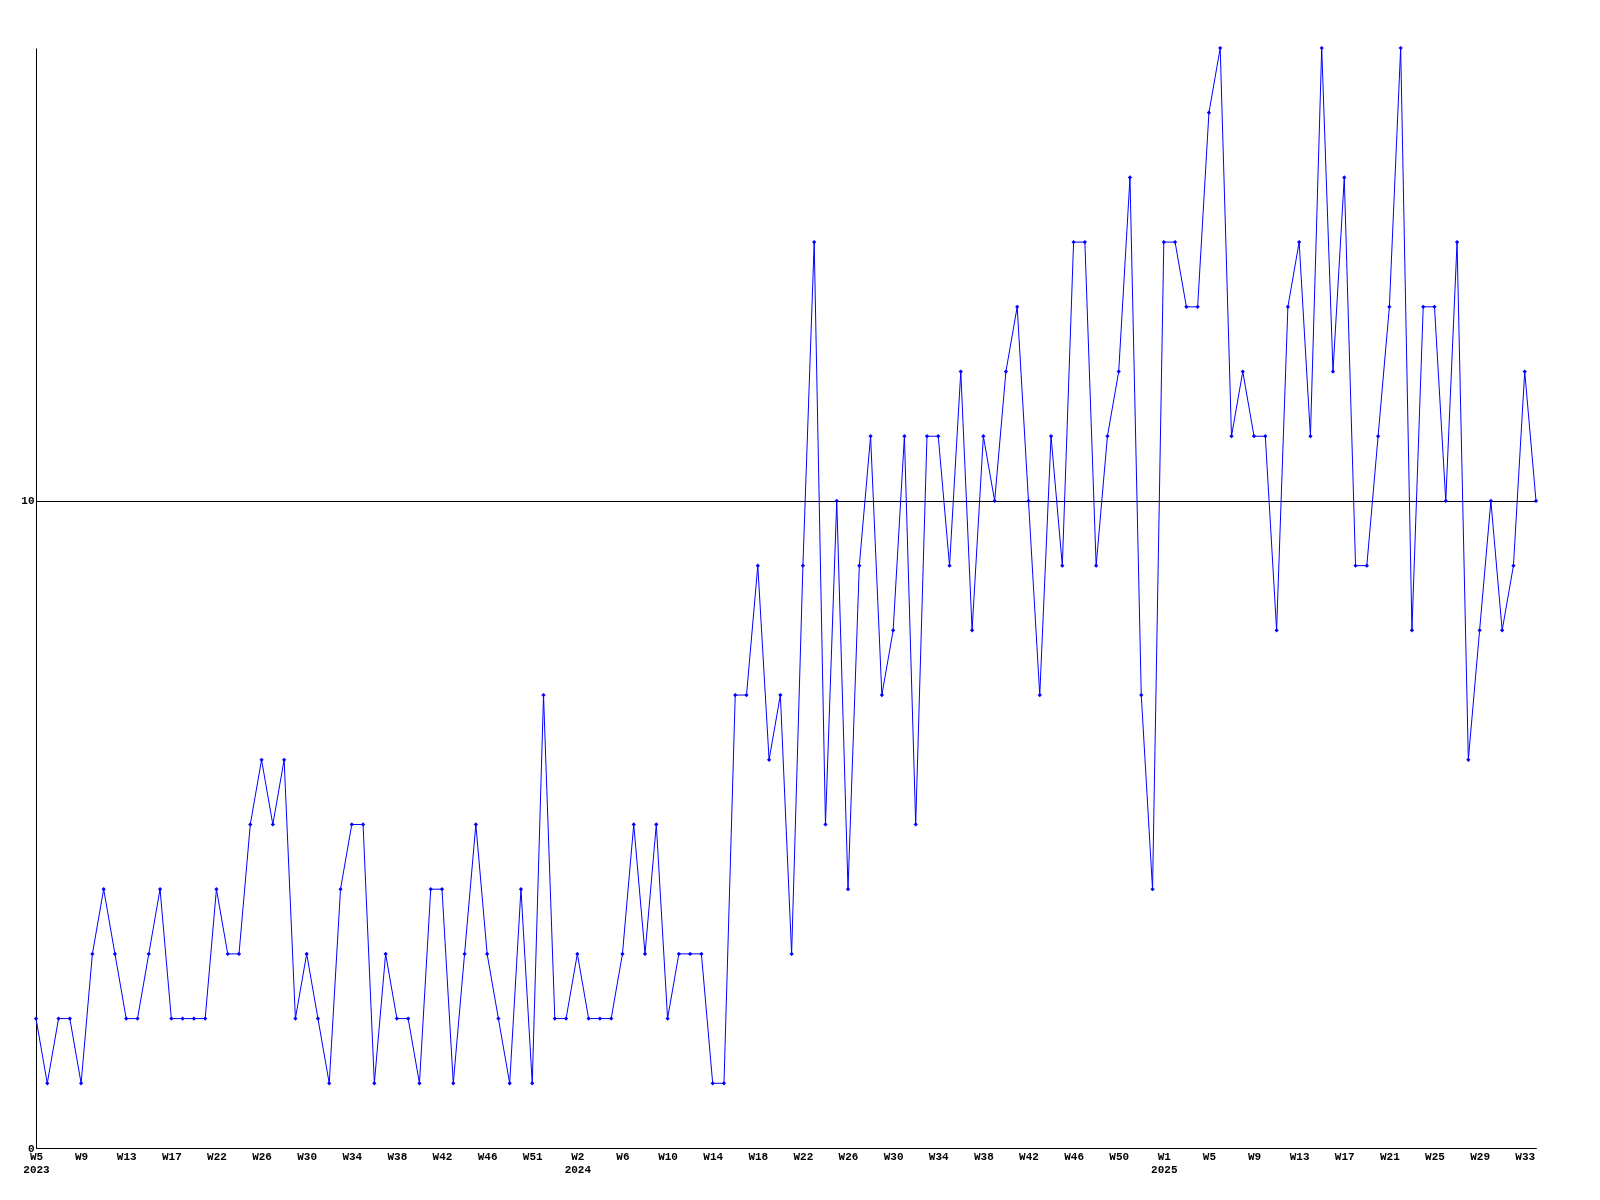 This screenshot has width=1600, height=1200. What do you see at coordinates (1480, 1156) in the screenshot?
I see `x-tick-label: W29` at bounding box center [1480, 1156].